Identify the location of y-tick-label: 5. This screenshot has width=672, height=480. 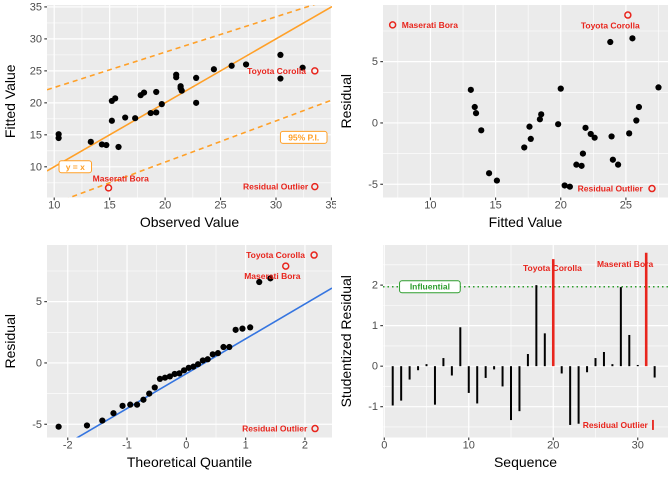
(375, 62).